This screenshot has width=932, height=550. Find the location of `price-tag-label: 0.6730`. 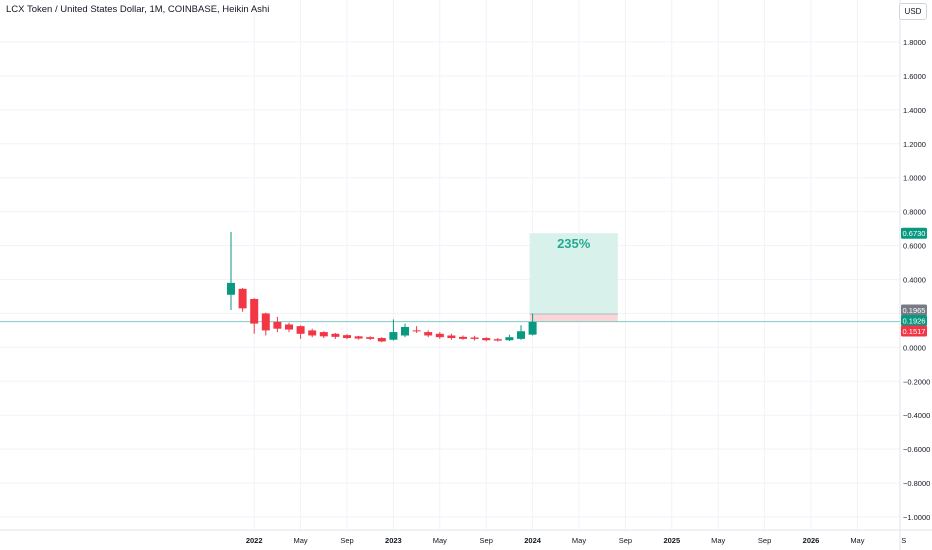

price-tag-label: 0.6730 is located at coordinates (914, 233).